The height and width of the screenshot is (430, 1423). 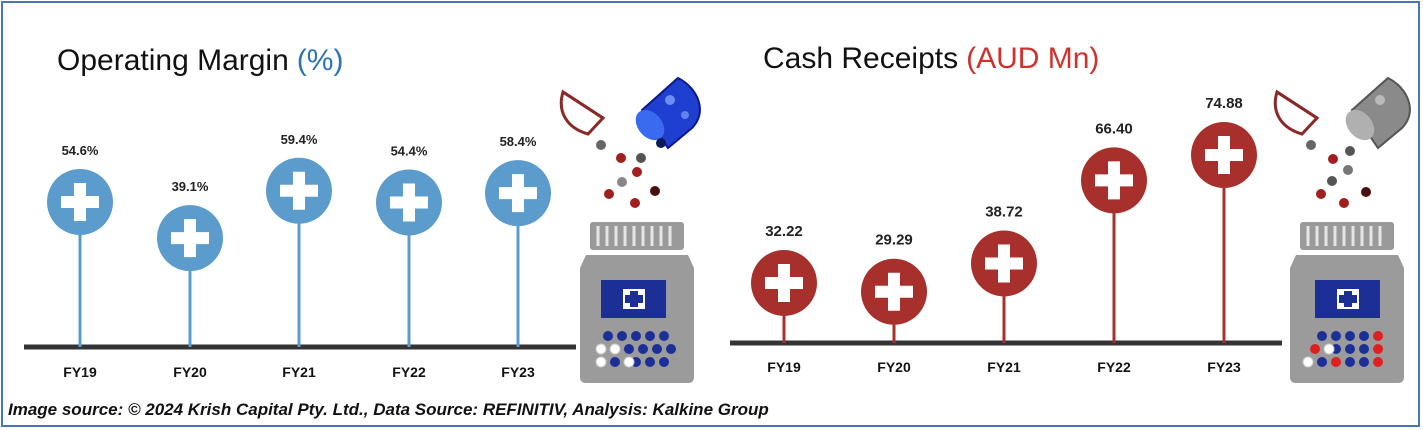 What do you see at coordinates (1342, 142) in the screenshot?
I see `capsule-pills-illustration-right` at bounding box center [1342, 142].